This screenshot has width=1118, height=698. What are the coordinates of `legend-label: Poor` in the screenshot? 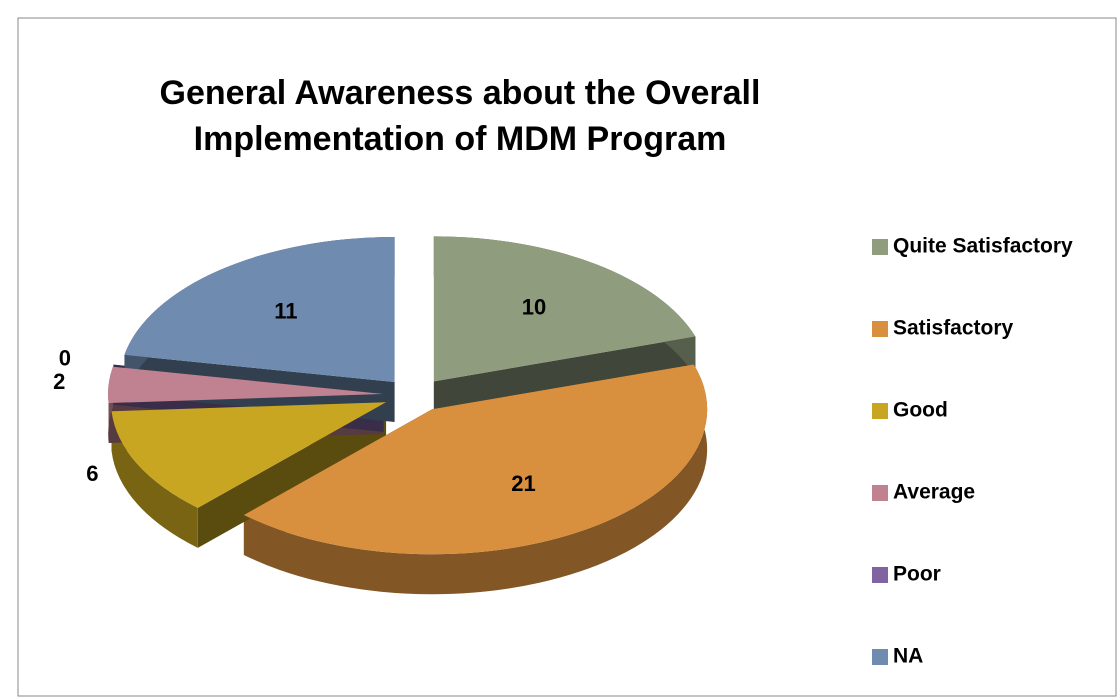 It's located at (917, 574).